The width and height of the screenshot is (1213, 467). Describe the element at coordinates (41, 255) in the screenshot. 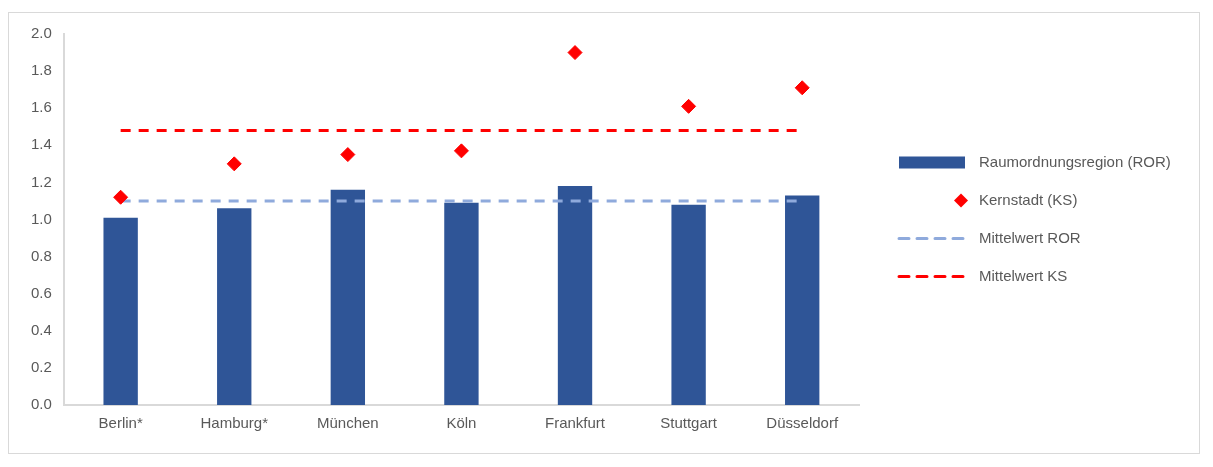

I see `y-tick-label: 0.8` at that location.